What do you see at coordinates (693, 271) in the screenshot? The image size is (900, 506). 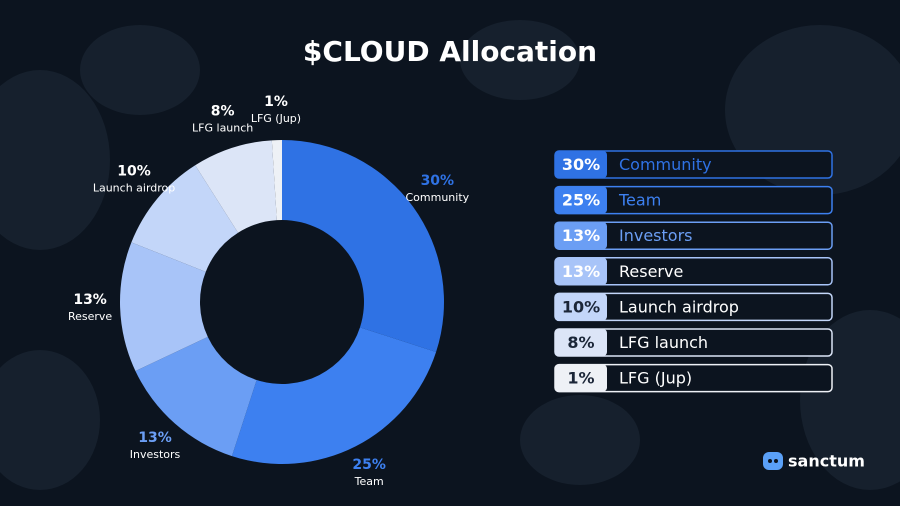 I see `legend-item: 13% Reserve` at bounding box center [693, 271].